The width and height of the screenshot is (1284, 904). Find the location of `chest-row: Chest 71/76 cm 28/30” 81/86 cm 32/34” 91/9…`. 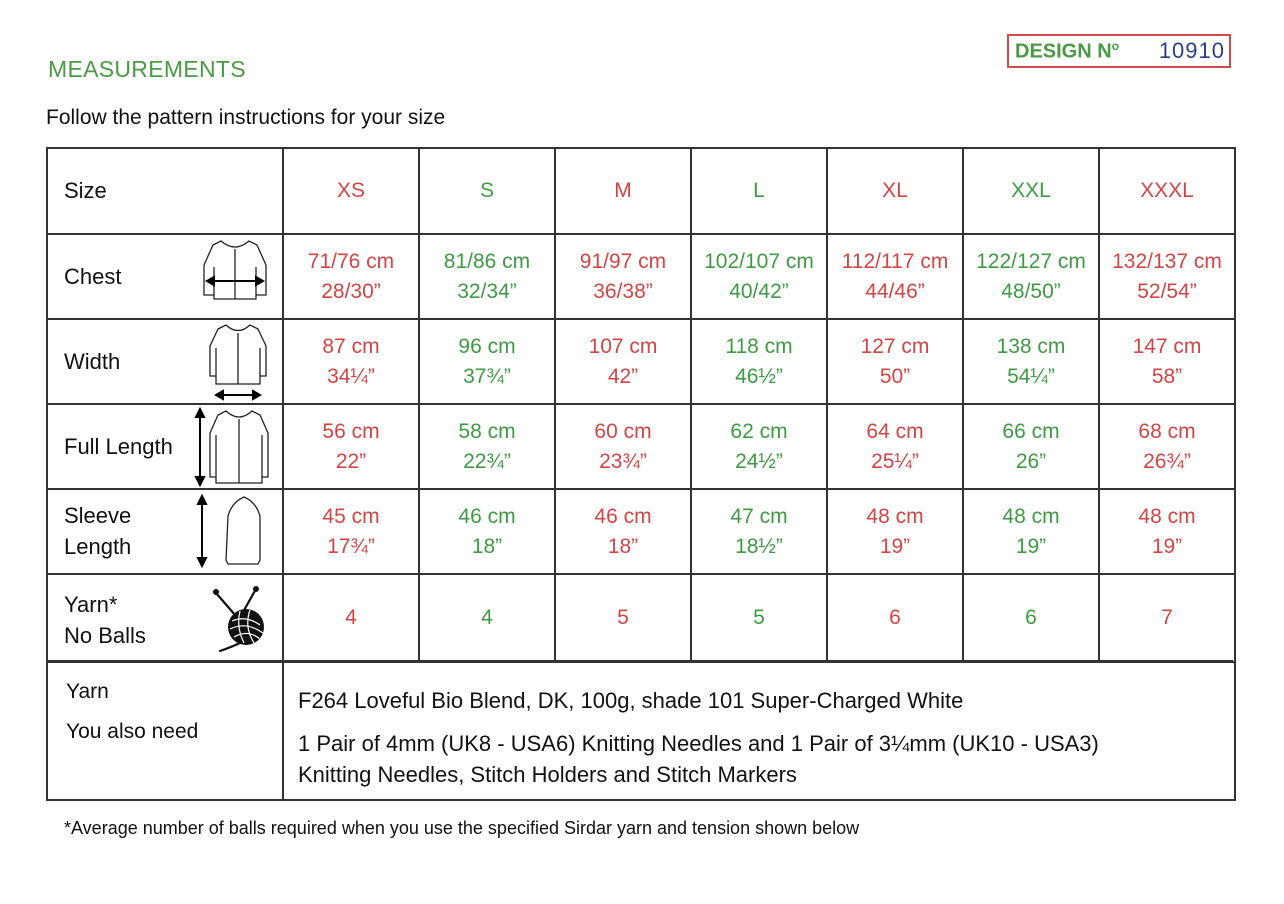

chest-row: Chest 71/76 cm 28/30” 81/86 cm 32/34” 91/9… is located at coordinates (641, 276).